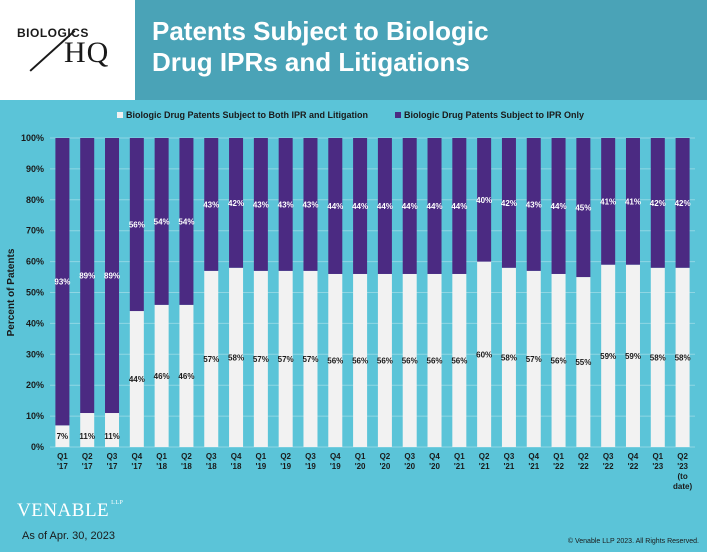 The image size is (707, 552). Describe the element at coordinates (682, 466) in the screenshot. I see `x-tick-label: '23` at that location.